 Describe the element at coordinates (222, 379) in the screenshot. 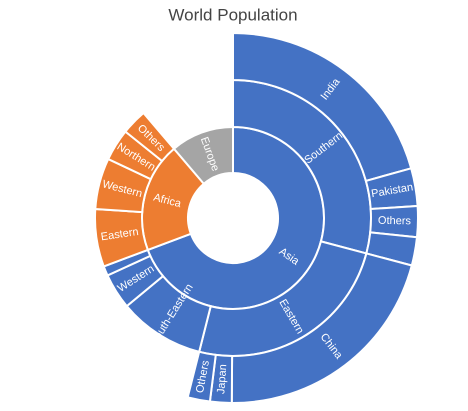

I see `segment-label: Japan` at that location.